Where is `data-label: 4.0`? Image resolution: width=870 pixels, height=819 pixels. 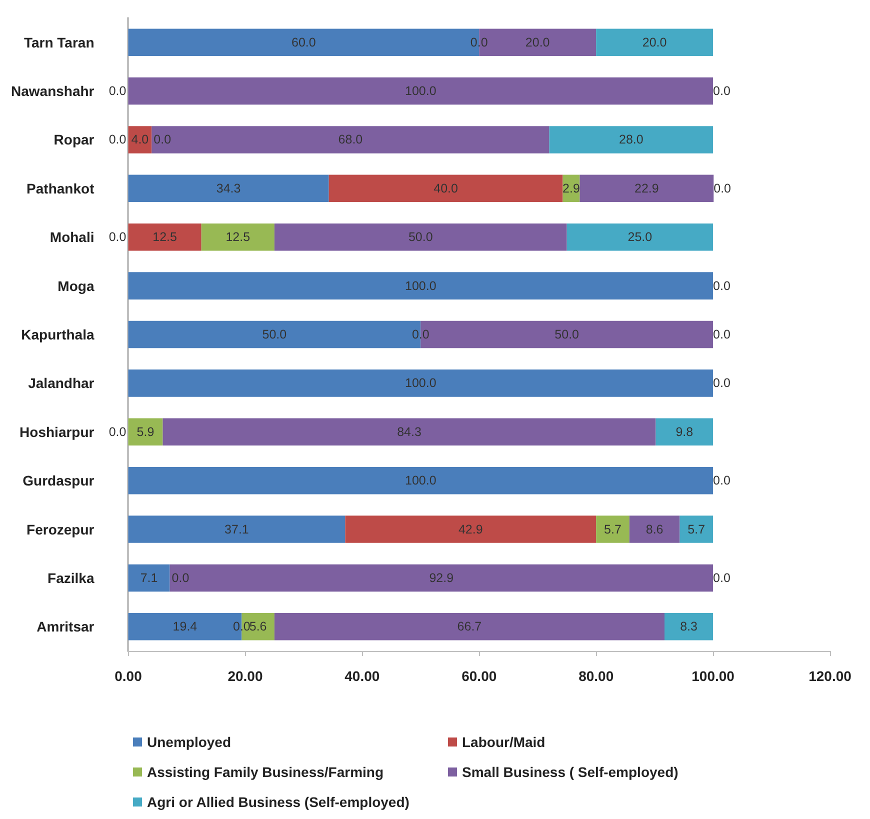 data-label: 4.0 is located at coordinates (140, 139).